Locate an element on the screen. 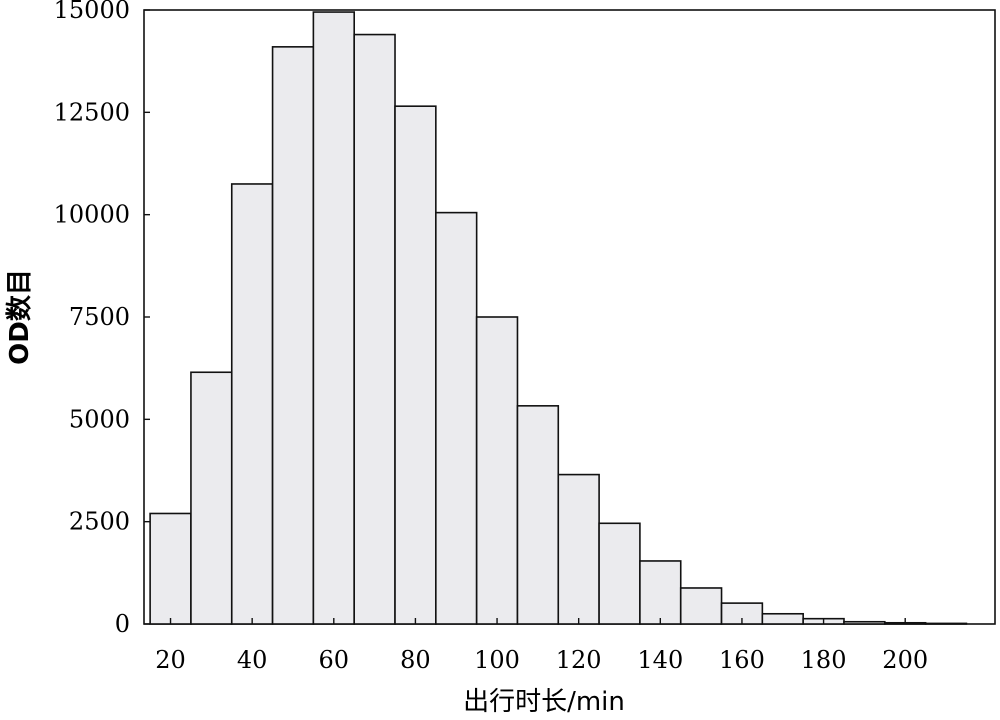 This screenshot has height=720, width=1000. x-tick-label: 100 is located at coordinates (497, 660).